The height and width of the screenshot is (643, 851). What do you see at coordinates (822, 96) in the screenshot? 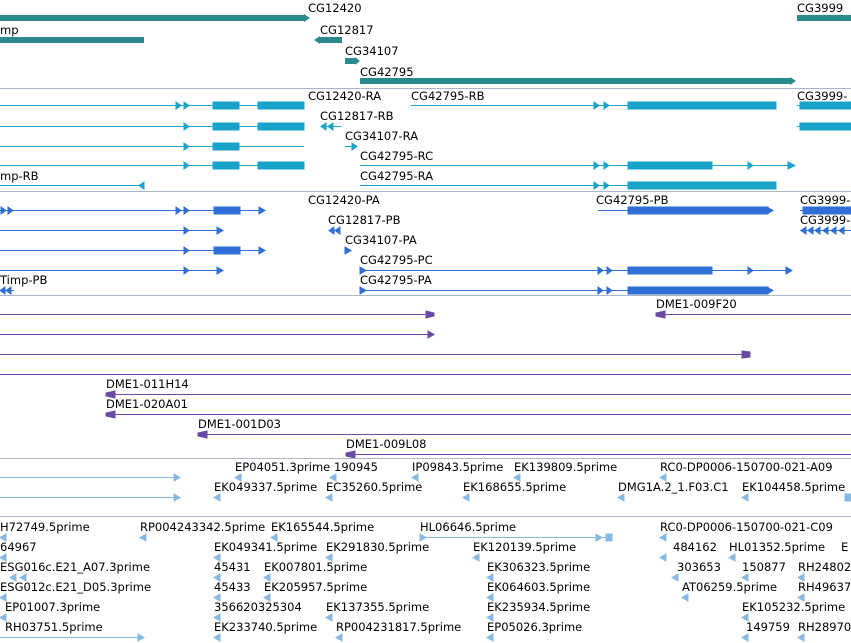
I see `transcript-label: CG3999-` at bounding box center [822, 96].